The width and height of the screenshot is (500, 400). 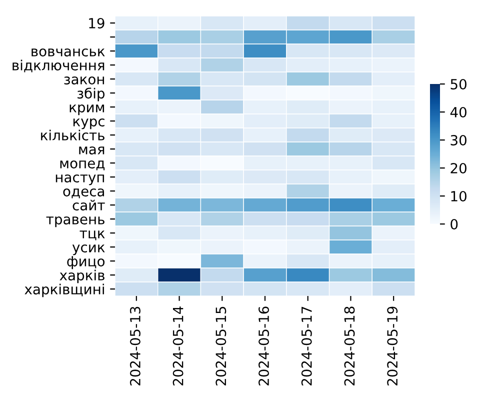 I want to click on x-tick-label: 2024-05-15, so click(x=221, y=346).